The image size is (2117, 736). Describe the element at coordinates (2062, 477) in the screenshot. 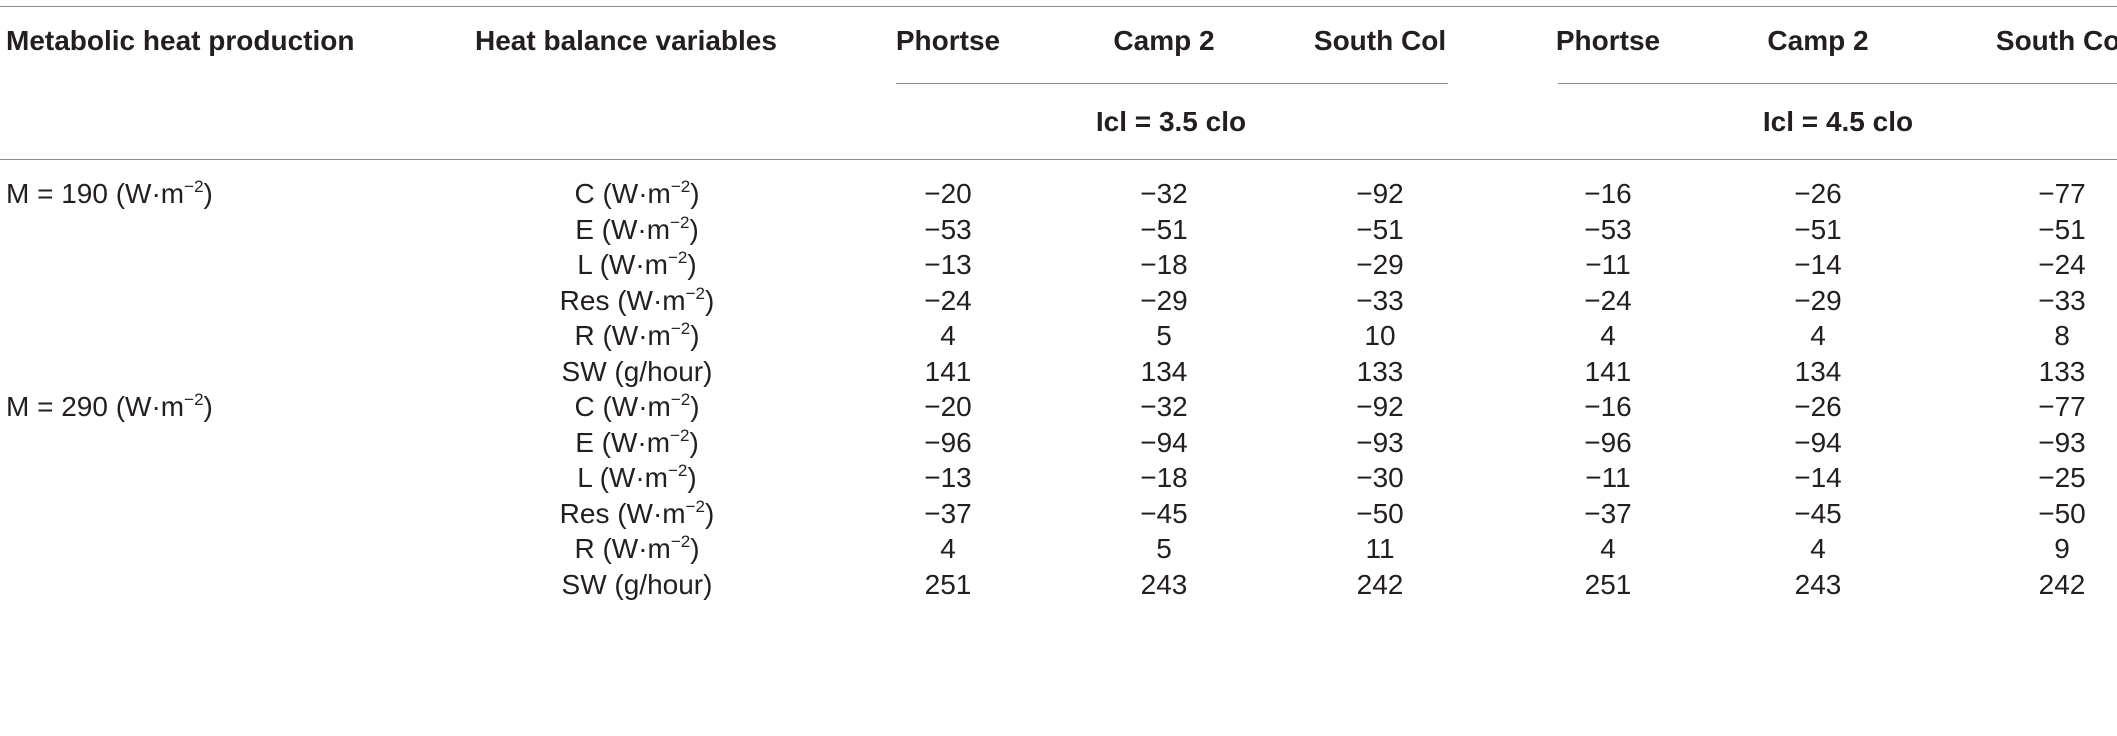

I see `table-cell: −25` at that location.